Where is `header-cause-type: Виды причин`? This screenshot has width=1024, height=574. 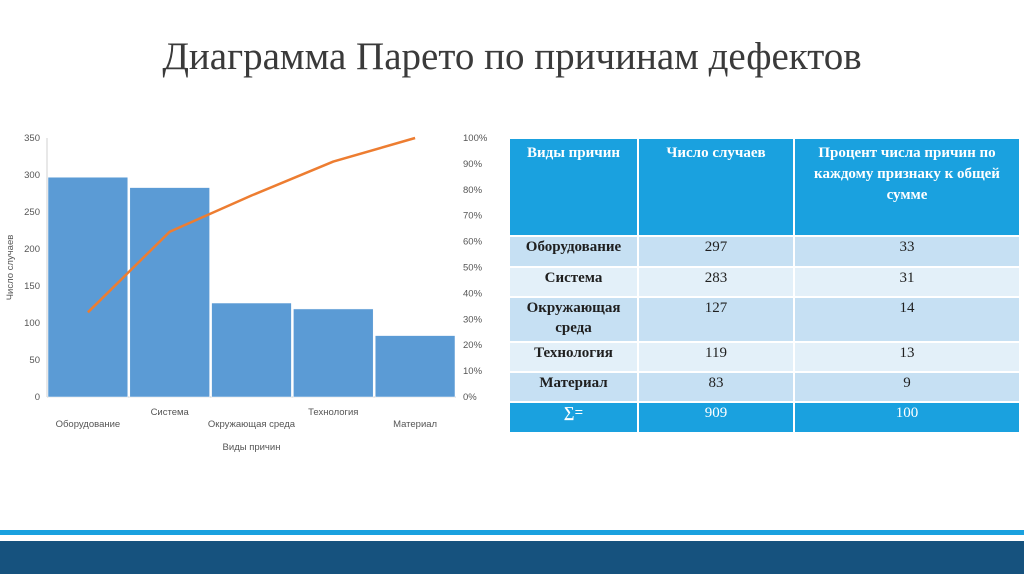
header-cause-type: Виды причин is located at coordinates (573, 187).